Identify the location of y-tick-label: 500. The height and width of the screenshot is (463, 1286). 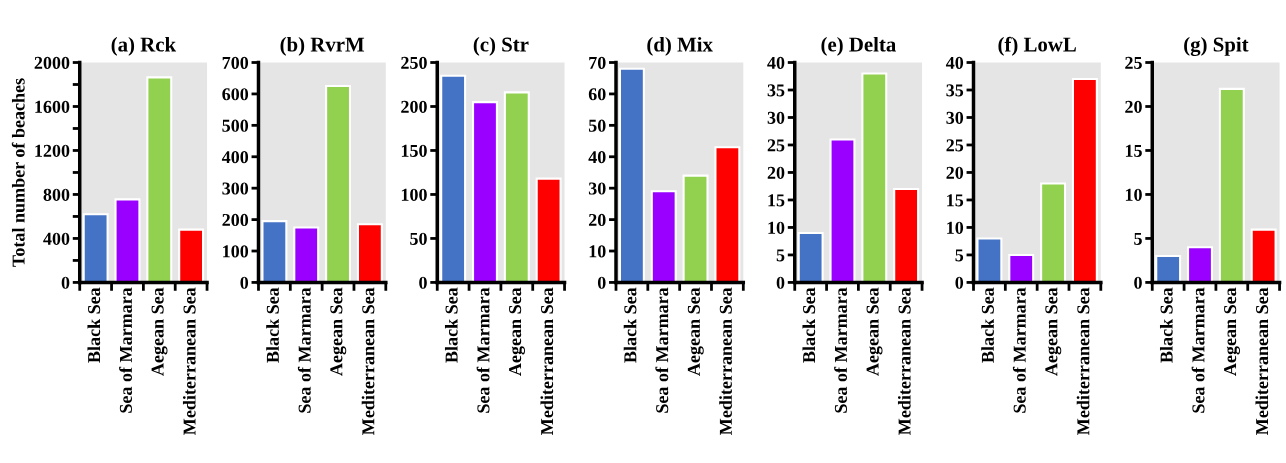
(235, 125).